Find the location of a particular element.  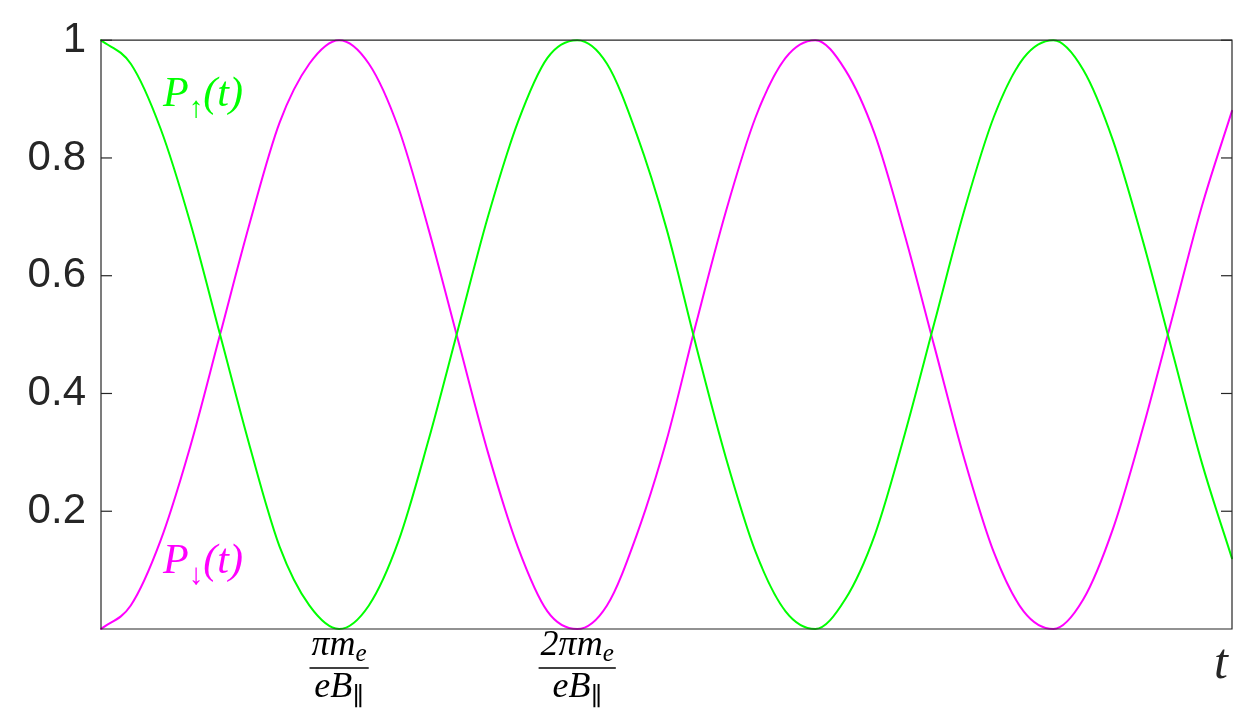

y-tick-label: 0.6 is located at coordinates (56, 273).